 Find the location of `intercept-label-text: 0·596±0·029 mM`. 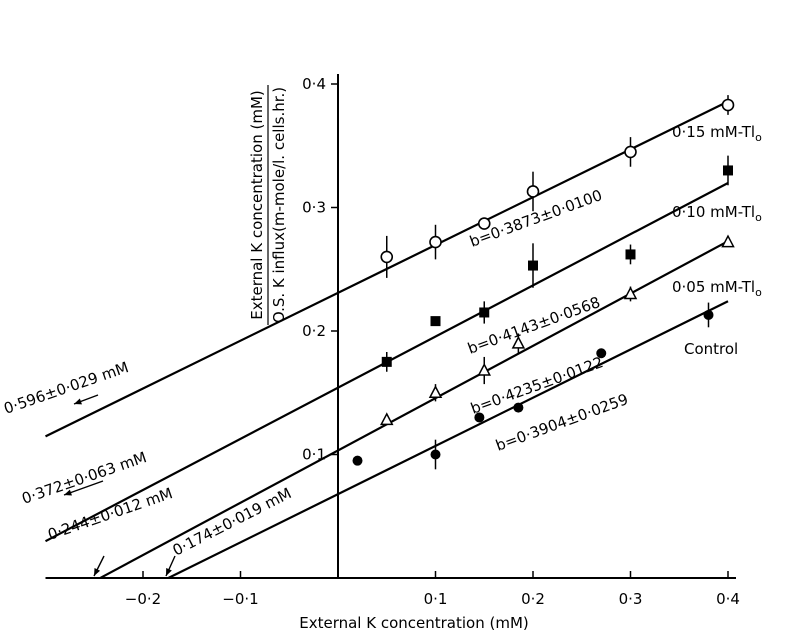

intercept-label-text: 0·596±0·029 mM is located at coordinates (66, 388).